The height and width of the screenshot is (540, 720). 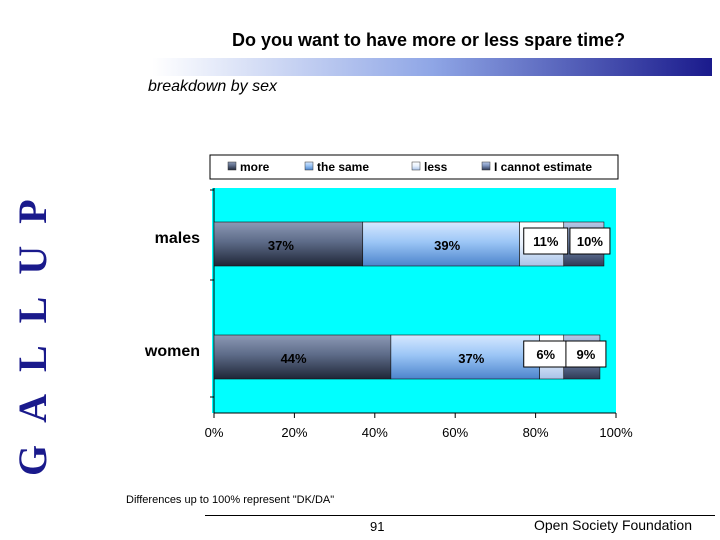 What do you see at coordinates (172, 351) in the screenshot?
I see `category-label-women: women` at bounding box center [172, 351].